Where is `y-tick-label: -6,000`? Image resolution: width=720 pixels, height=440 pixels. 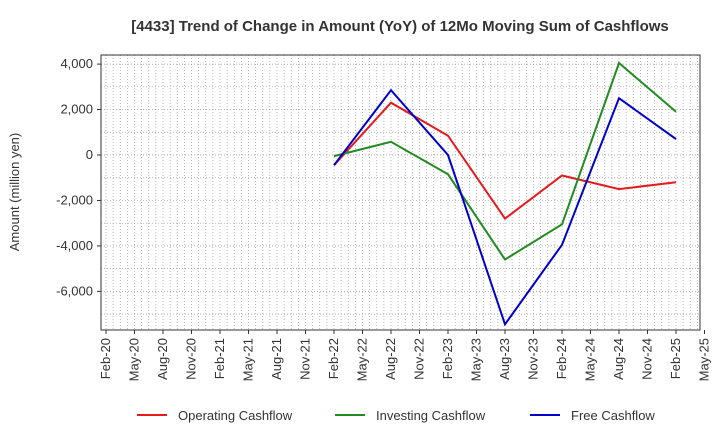
y-tick-label: -6,000 is located at coordinates (74, 290).